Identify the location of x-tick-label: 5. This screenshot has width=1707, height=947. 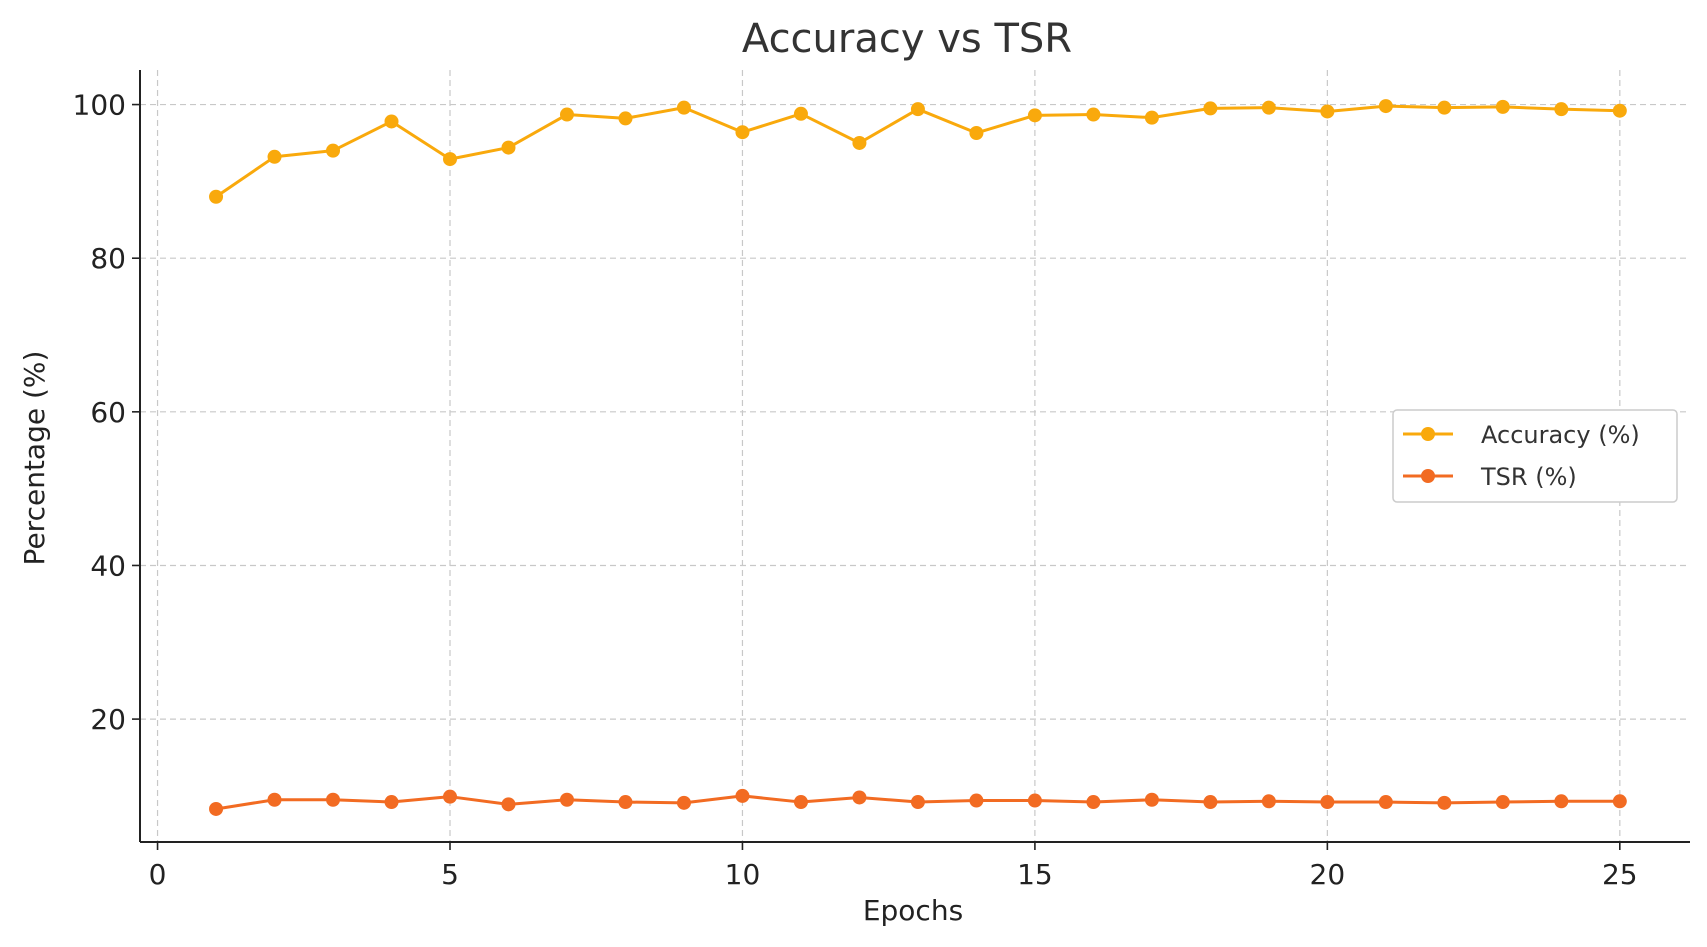
(450, 874).